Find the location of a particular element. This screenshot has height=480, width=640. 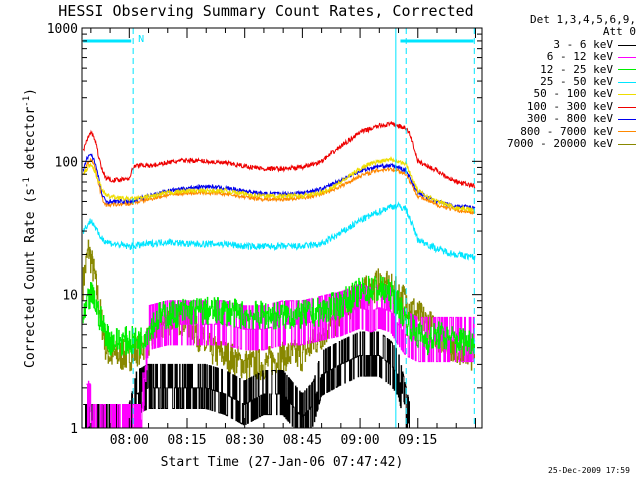

legend-item: 800 - 7000 keV is located at coordinates (562, 131).